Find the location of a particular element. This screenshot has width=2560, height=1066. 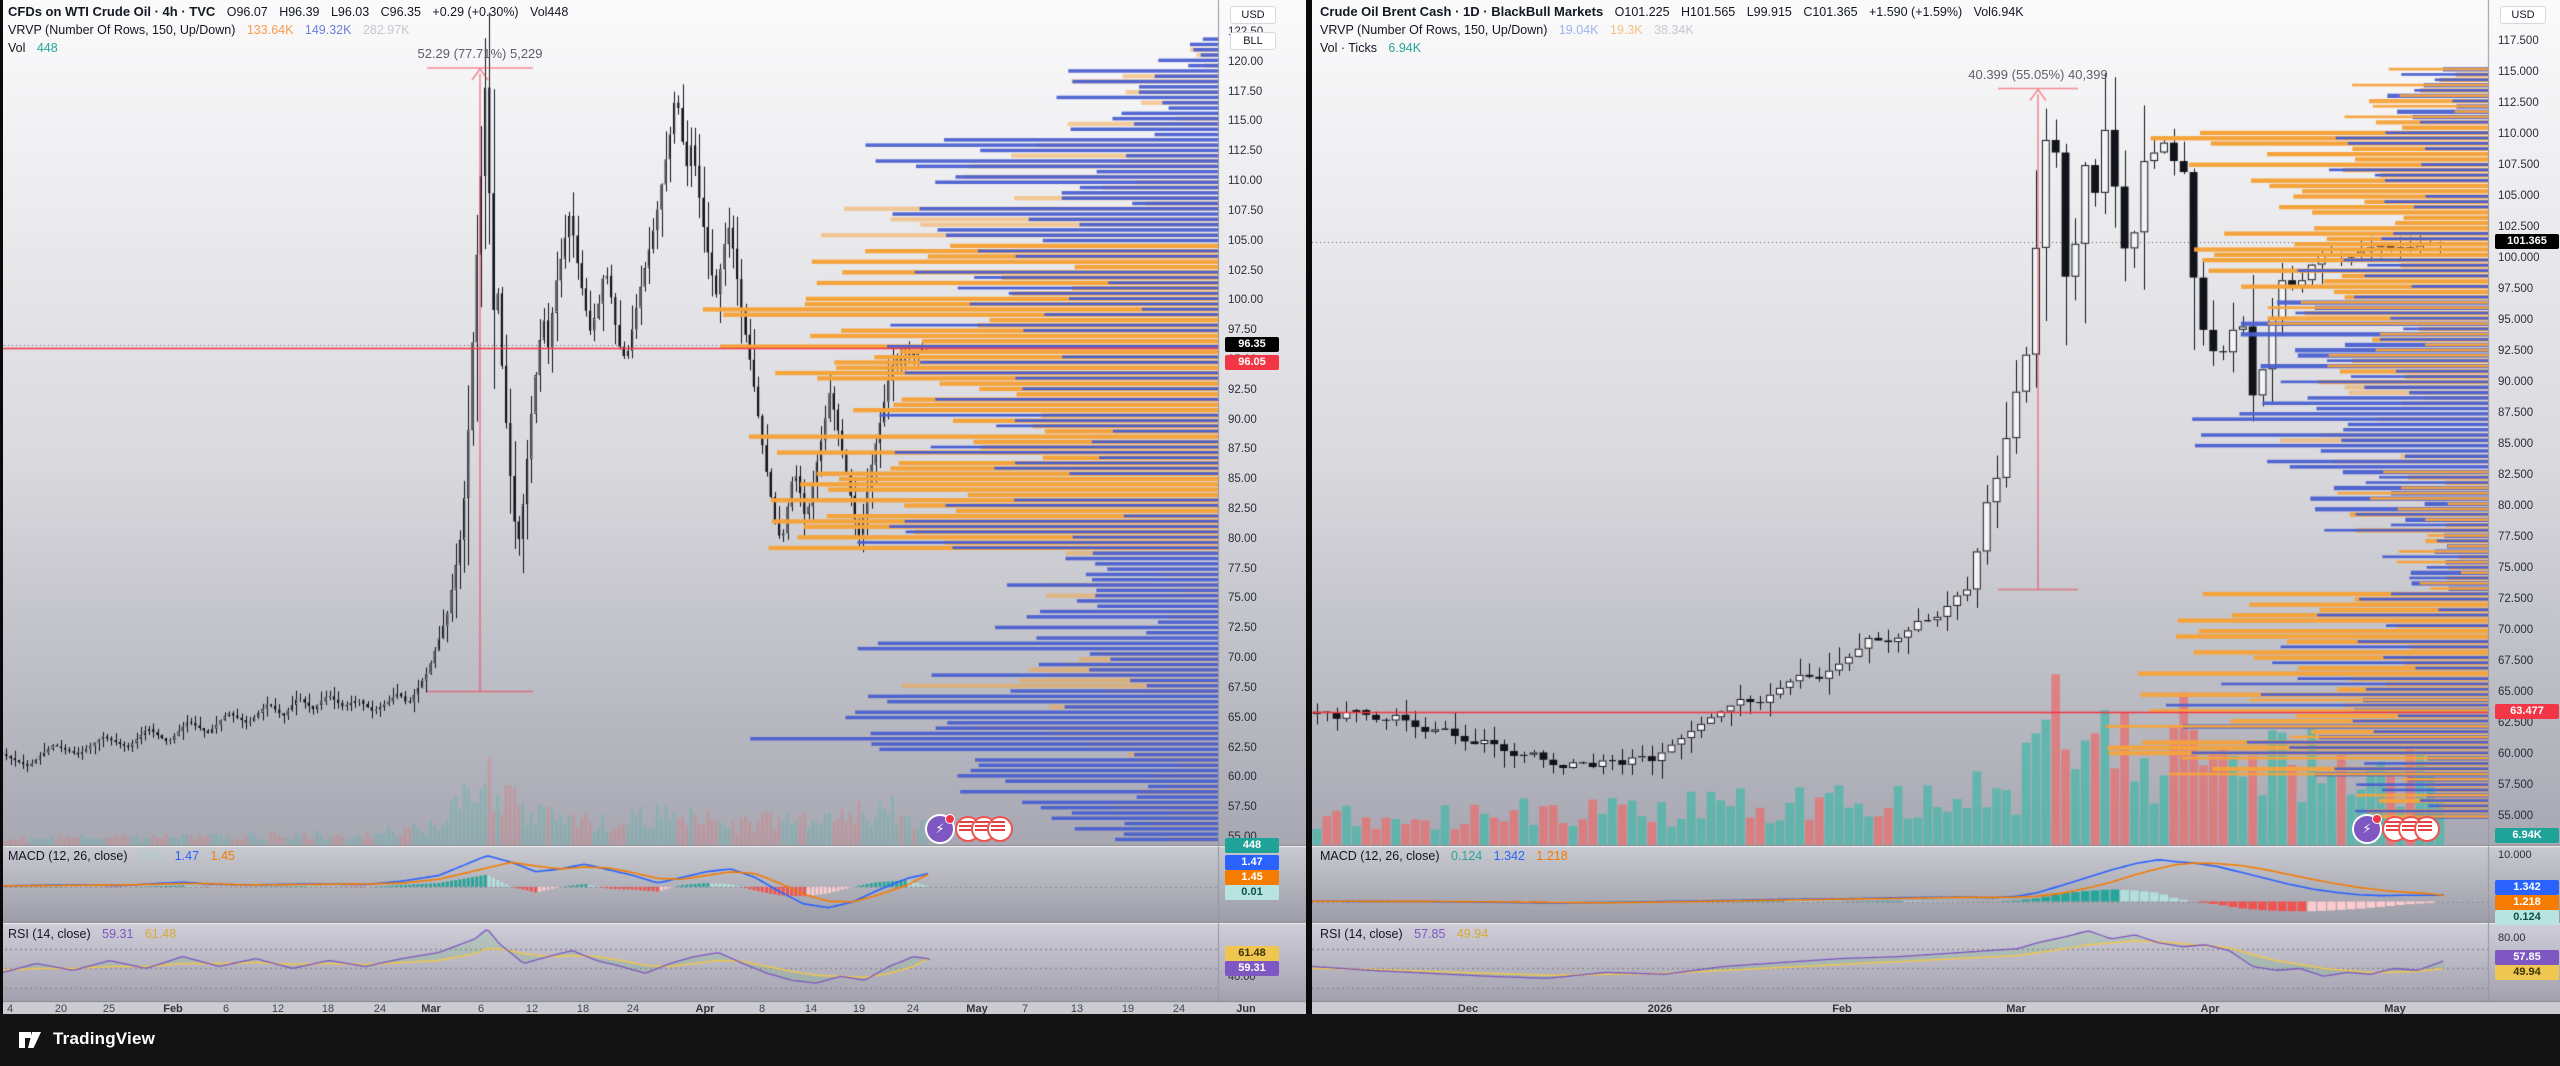

price-axis-tick: 87.500 is located at coordinates (2516, 413).